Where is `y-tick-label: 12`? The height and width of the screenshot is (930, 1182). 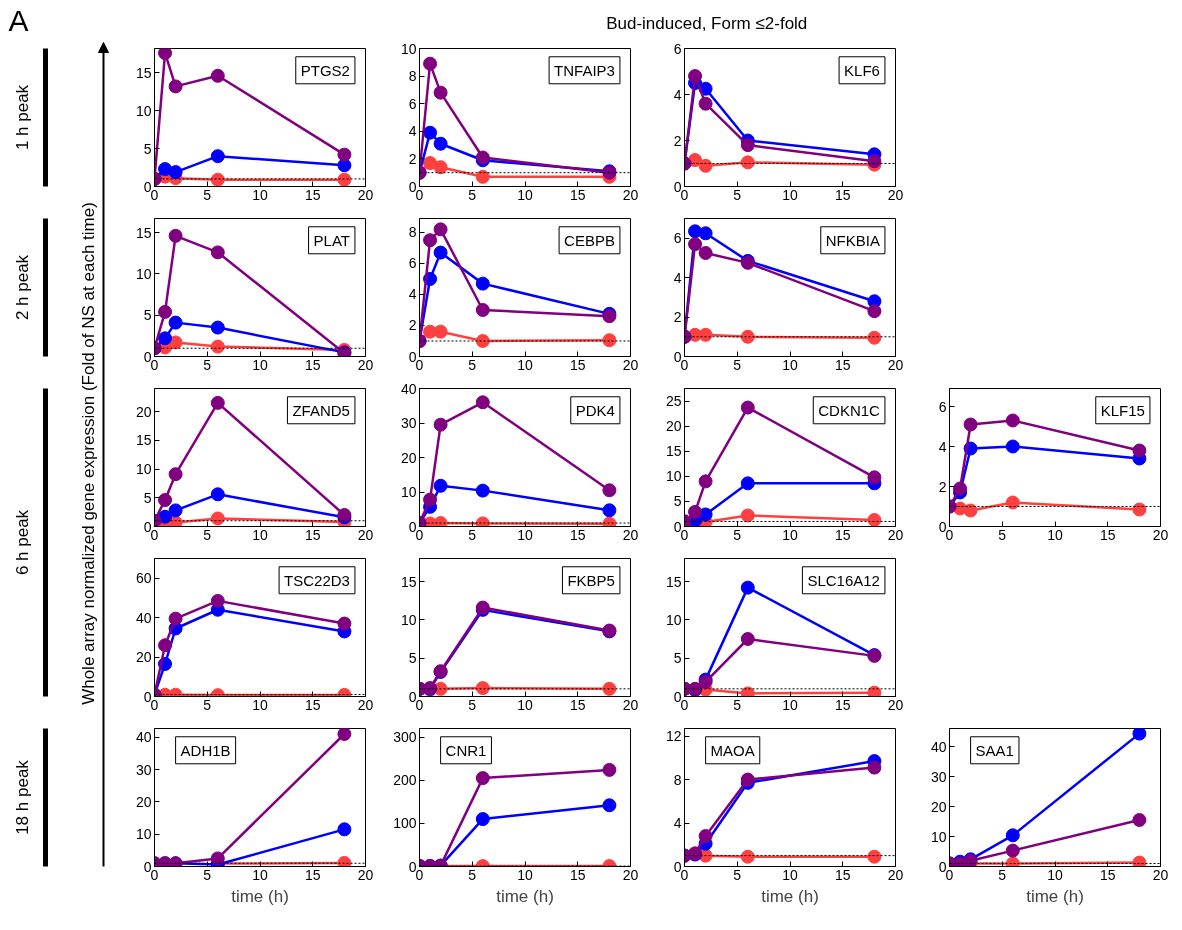
y-tick-label: 12 is located at coordinates (673, 736).